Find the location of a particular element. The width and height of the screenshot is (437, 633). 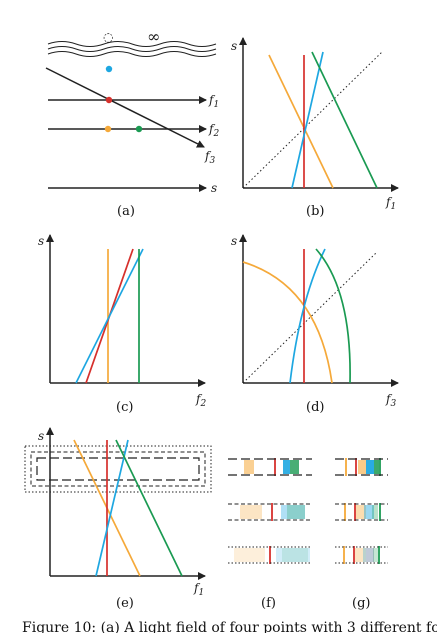

point-blue is located at coordinates (109, 69).